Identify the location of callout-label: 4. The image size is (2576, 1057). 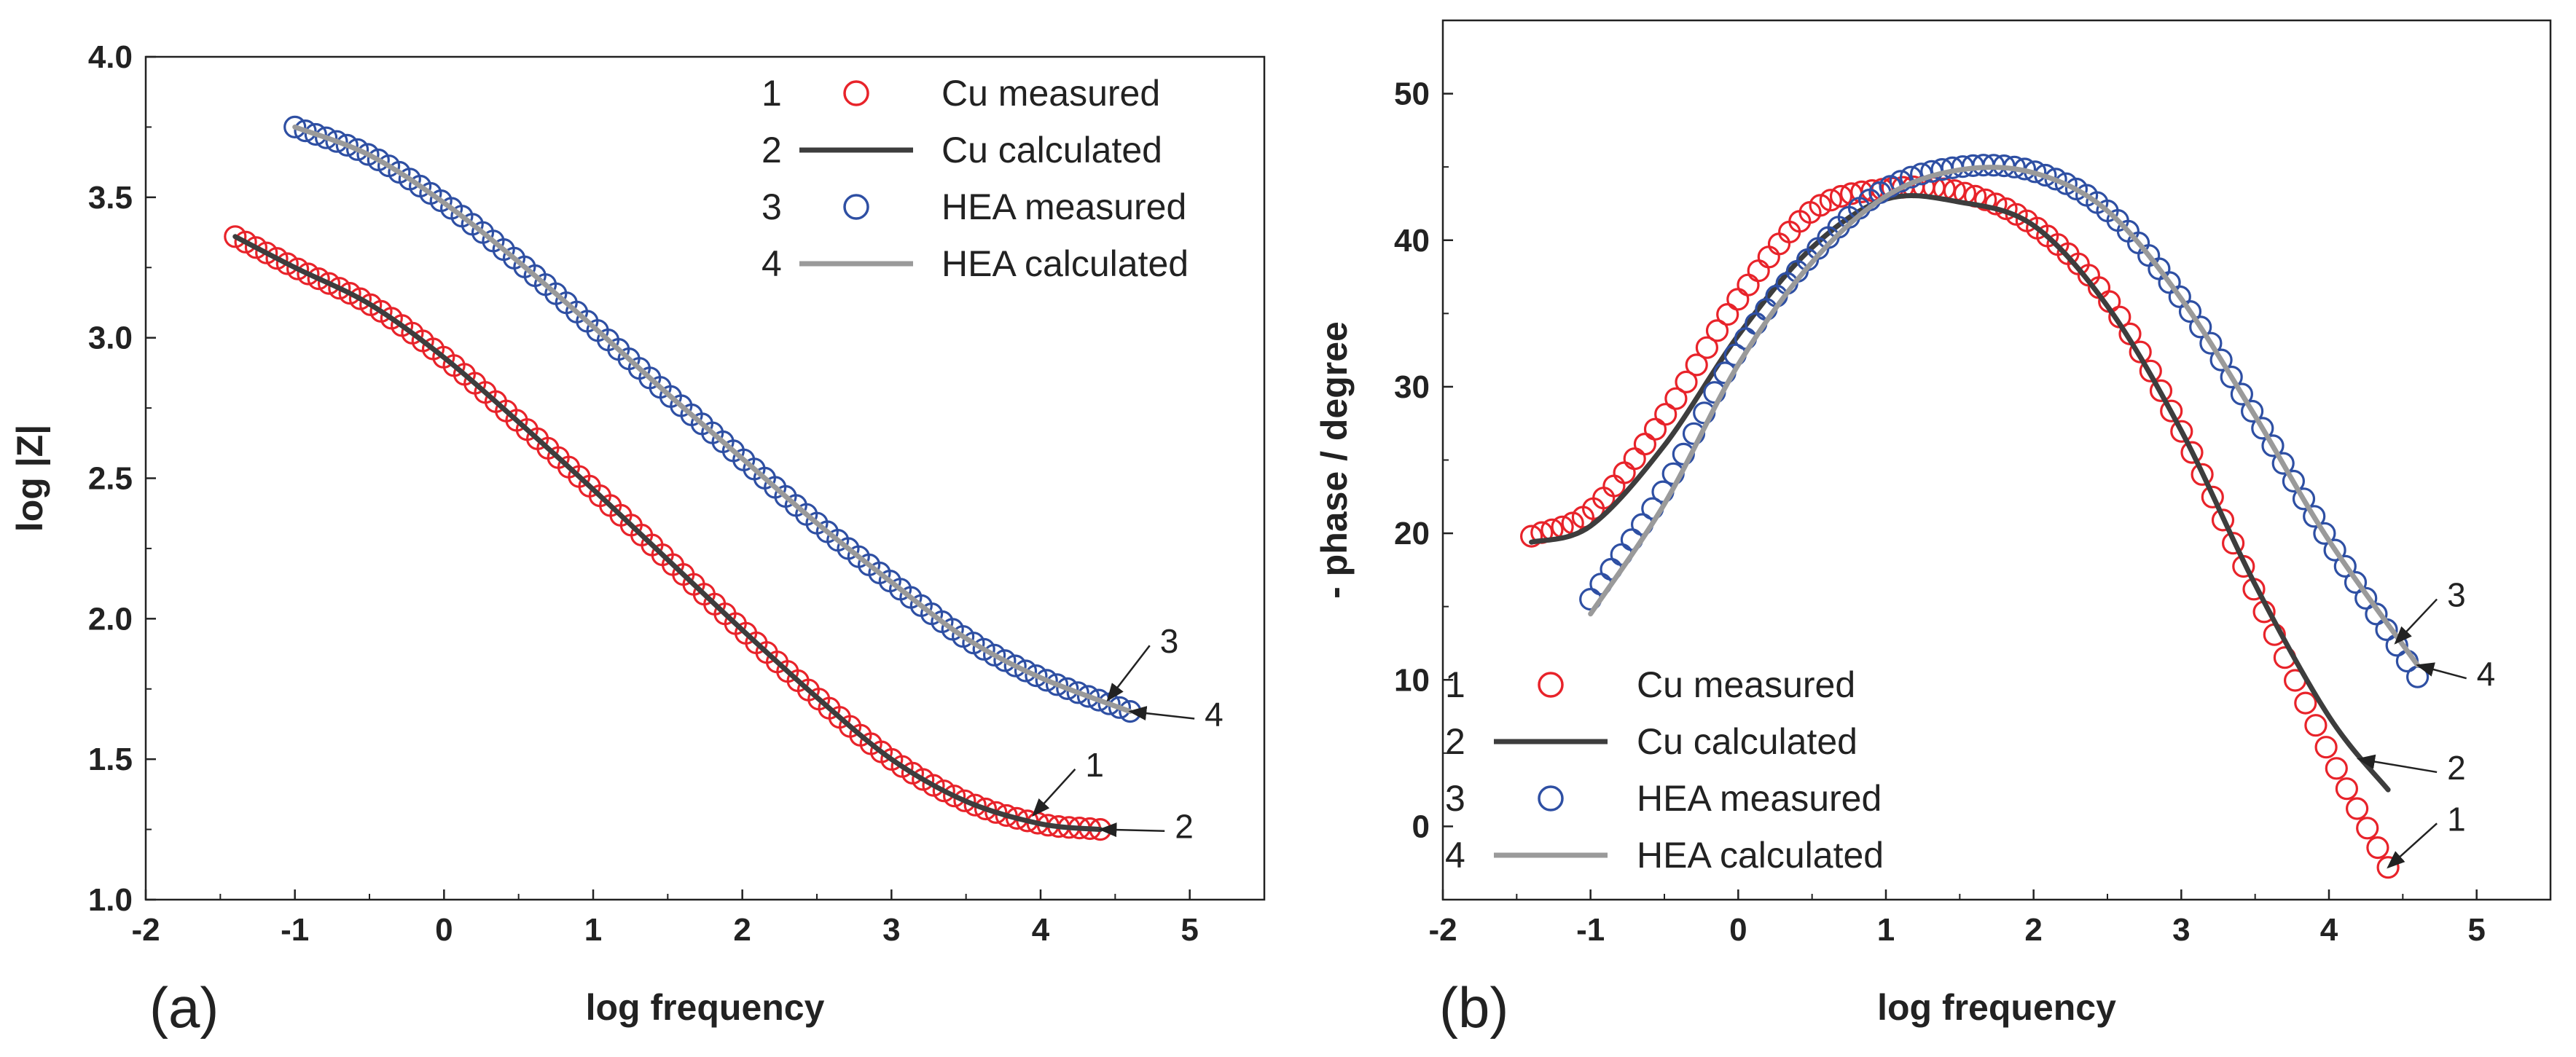
(1214, 714).